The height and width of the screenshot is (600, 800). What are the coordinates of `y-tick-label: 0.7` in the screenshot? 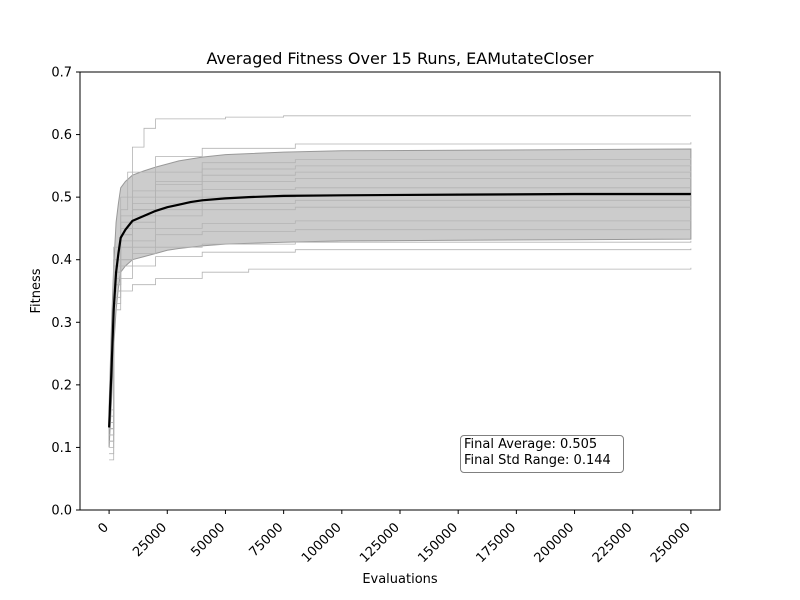 It's located at (61, 73).